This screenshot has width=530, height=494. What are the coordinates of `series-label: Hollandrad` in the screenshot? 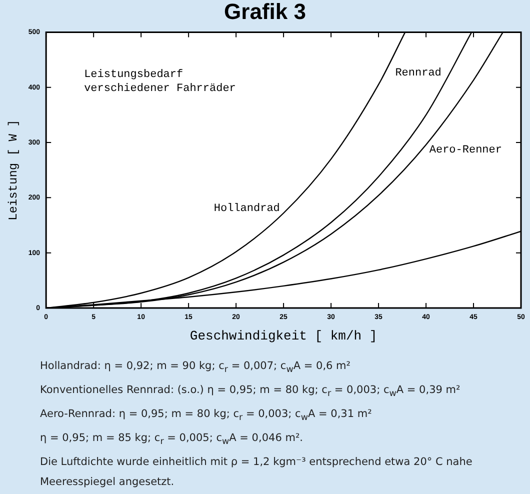 It's located at (247, 209).